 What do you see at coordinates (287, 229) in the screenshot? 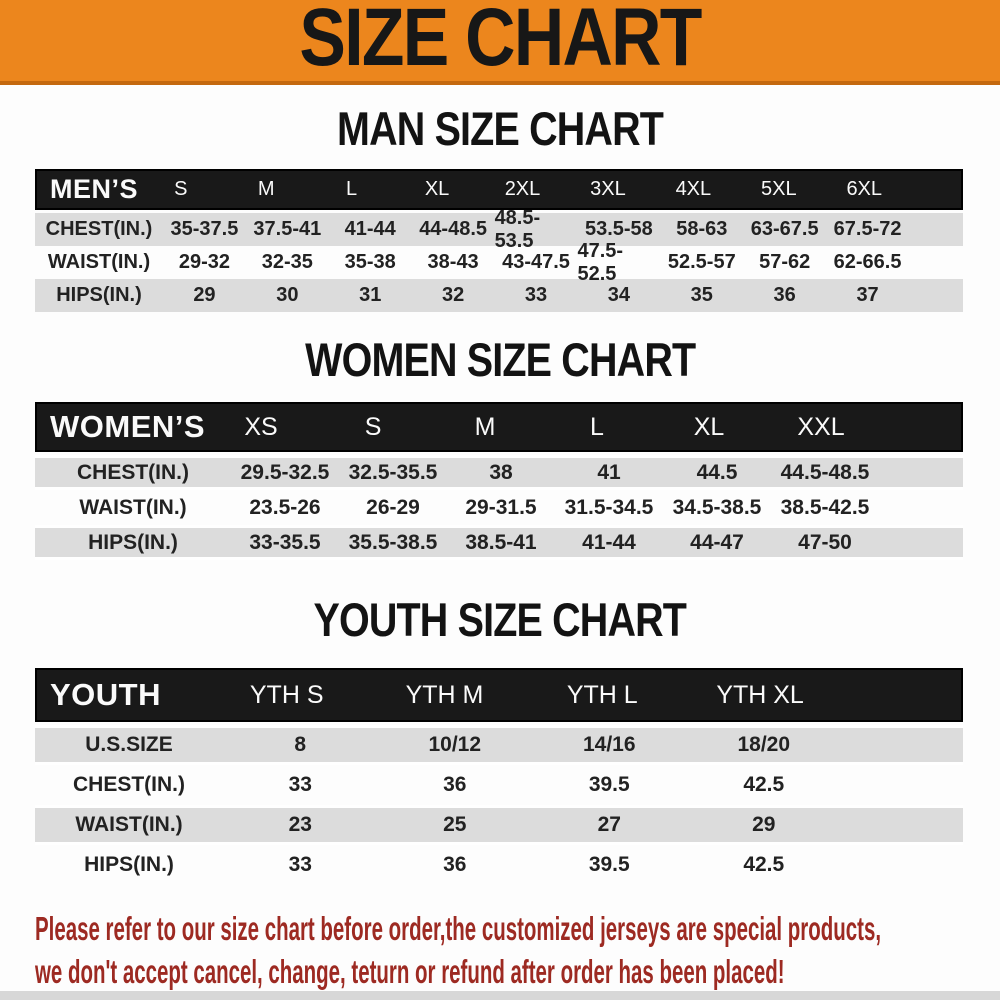
I see `cell-value: 37.5-41` at bounding box center [287, 229].